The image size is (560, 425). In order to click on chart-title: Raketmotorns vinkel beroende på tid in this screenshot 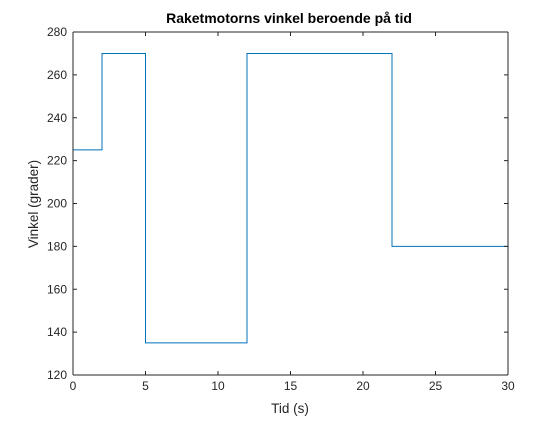, I will do `click(289, 18)`.